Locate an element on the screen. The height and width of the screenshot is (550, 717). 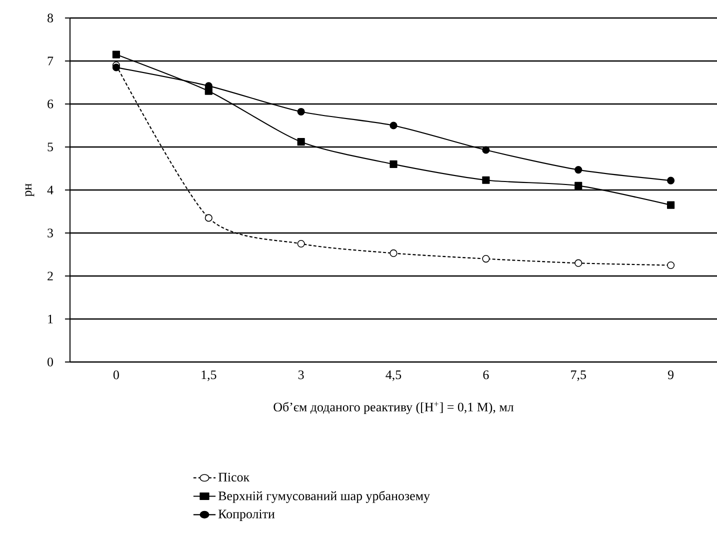
x-tick-label: 1,5 is located at coordinates (209, 376).